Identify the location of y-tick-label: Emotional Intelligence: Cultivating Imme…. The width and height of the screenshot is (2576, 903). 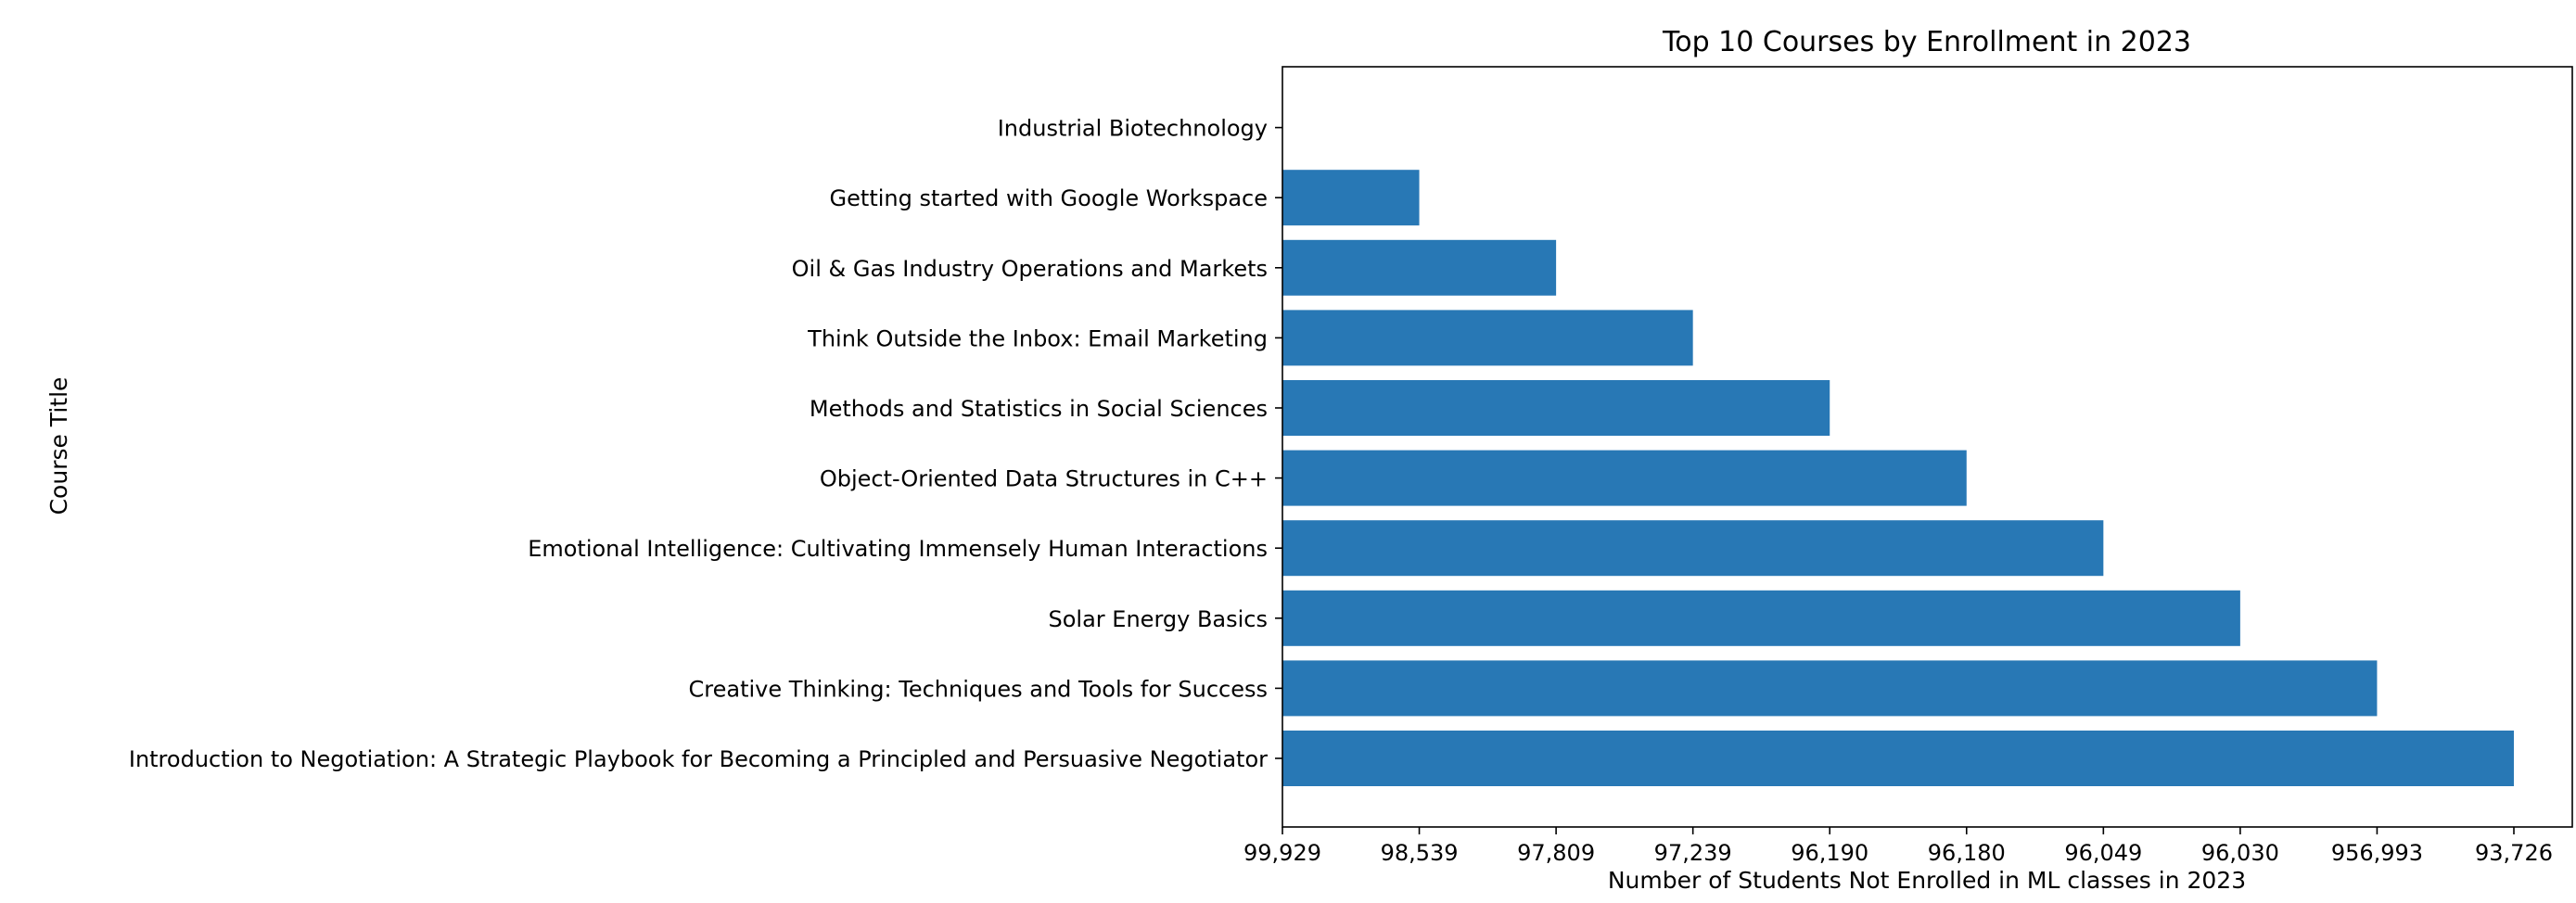
(898, 549).